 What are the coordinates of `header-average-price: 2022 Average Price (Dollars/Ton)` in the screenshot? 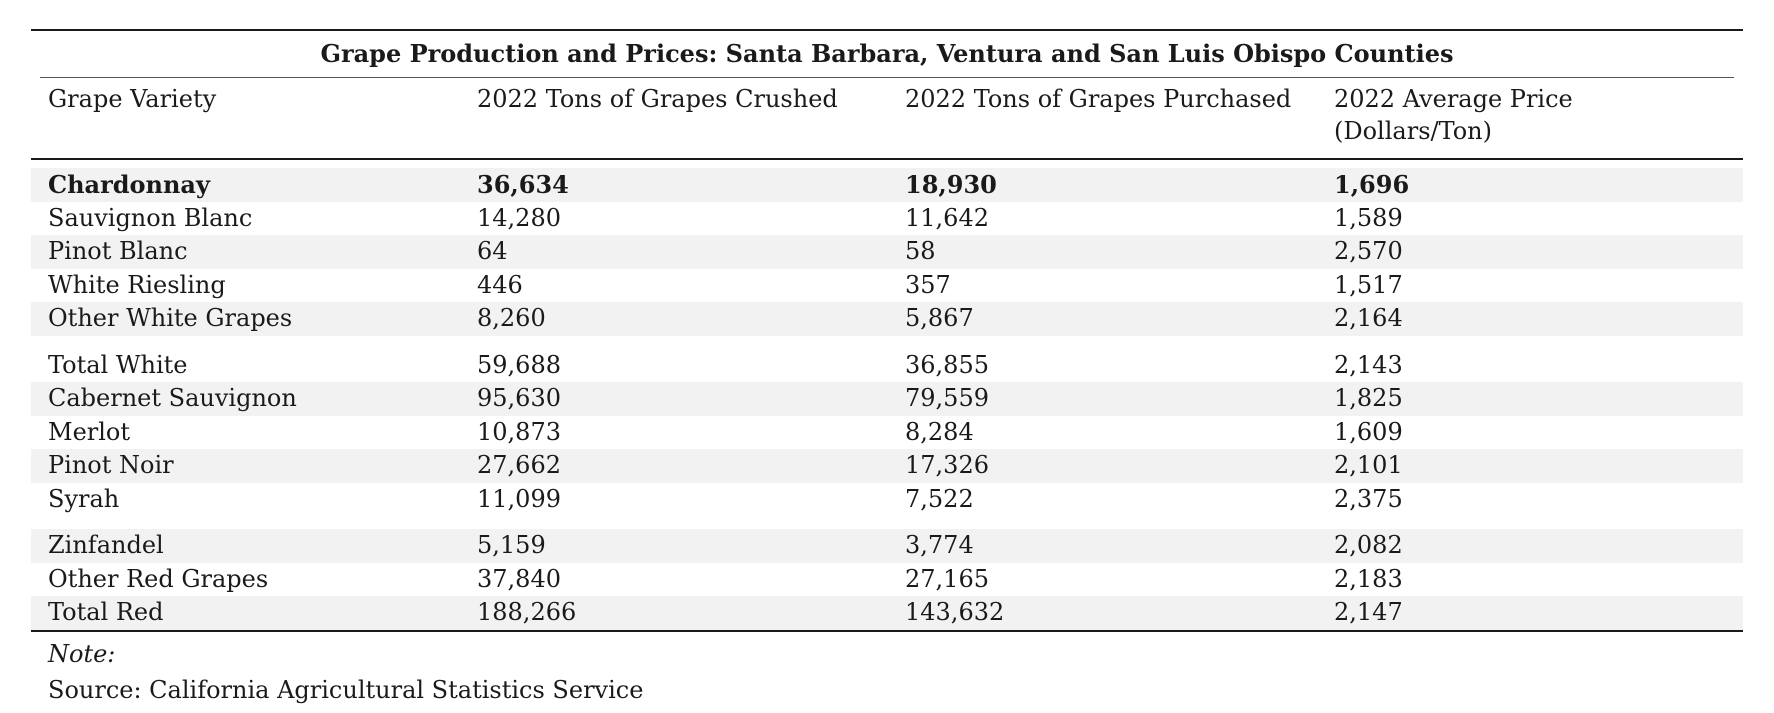 It's located at (1530, 118).